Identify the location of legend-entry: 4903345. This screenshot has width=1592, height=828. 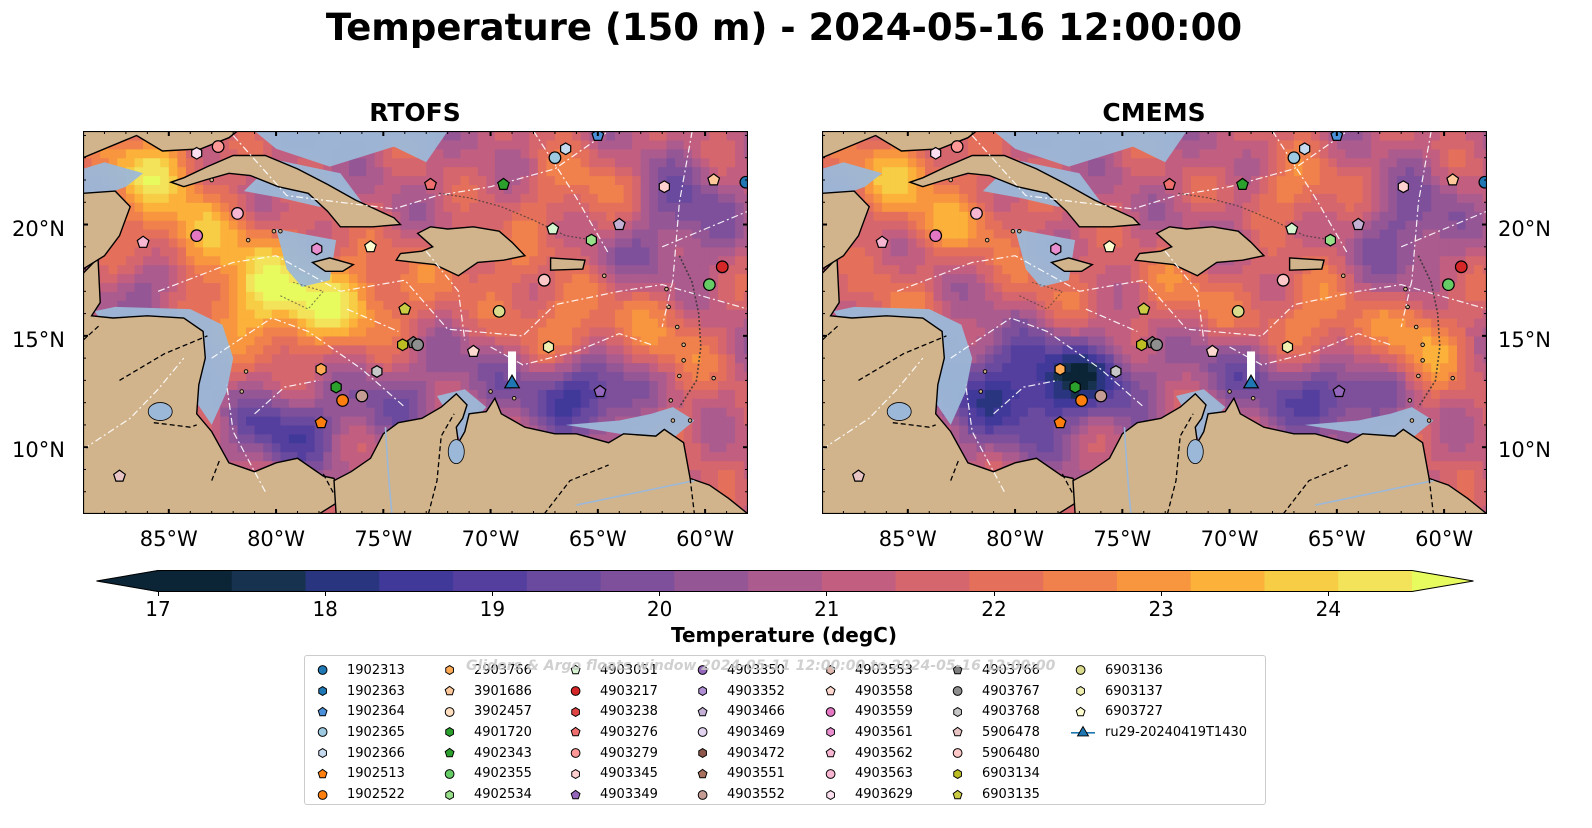
(612, 774).